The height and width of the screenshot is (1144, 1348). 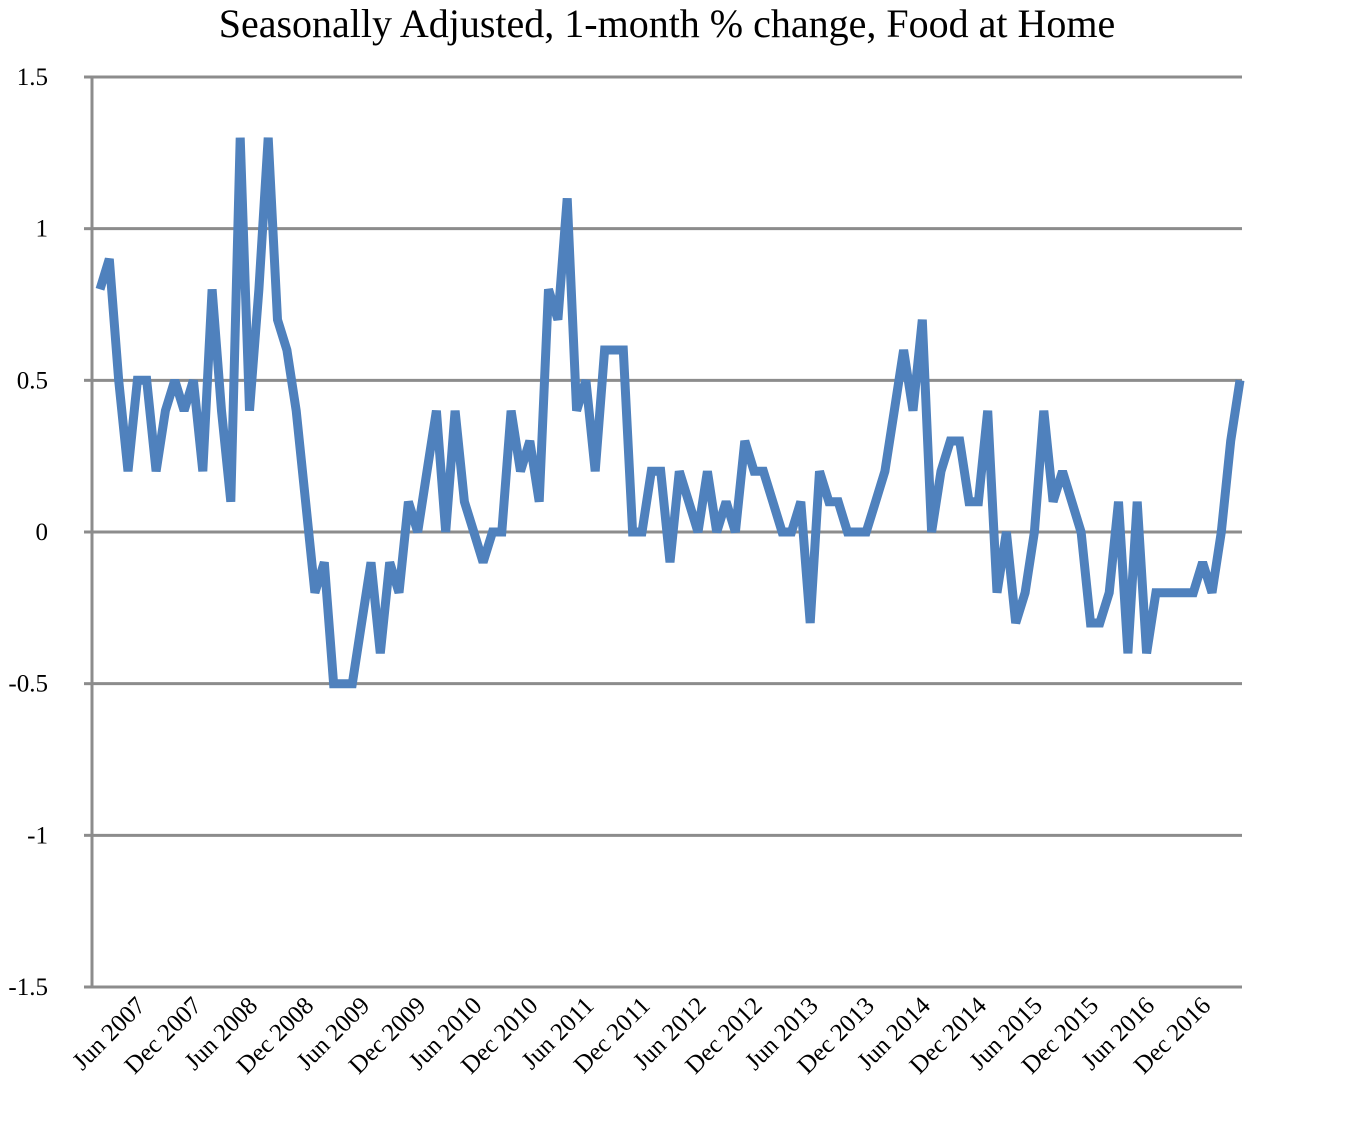 What do you see at coordinates (37, 835) in the screenshot?
I see `y-tick-label: -1` at bounding box center [37, 835].